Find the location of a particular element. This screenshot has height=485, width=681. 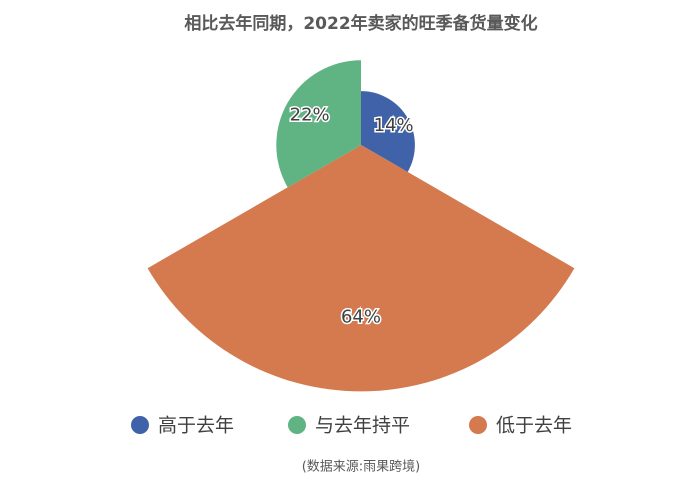

chart-title: 相比去年同期，2022年卖家的旺季备货量变化 is located at coordinates (360, 23).